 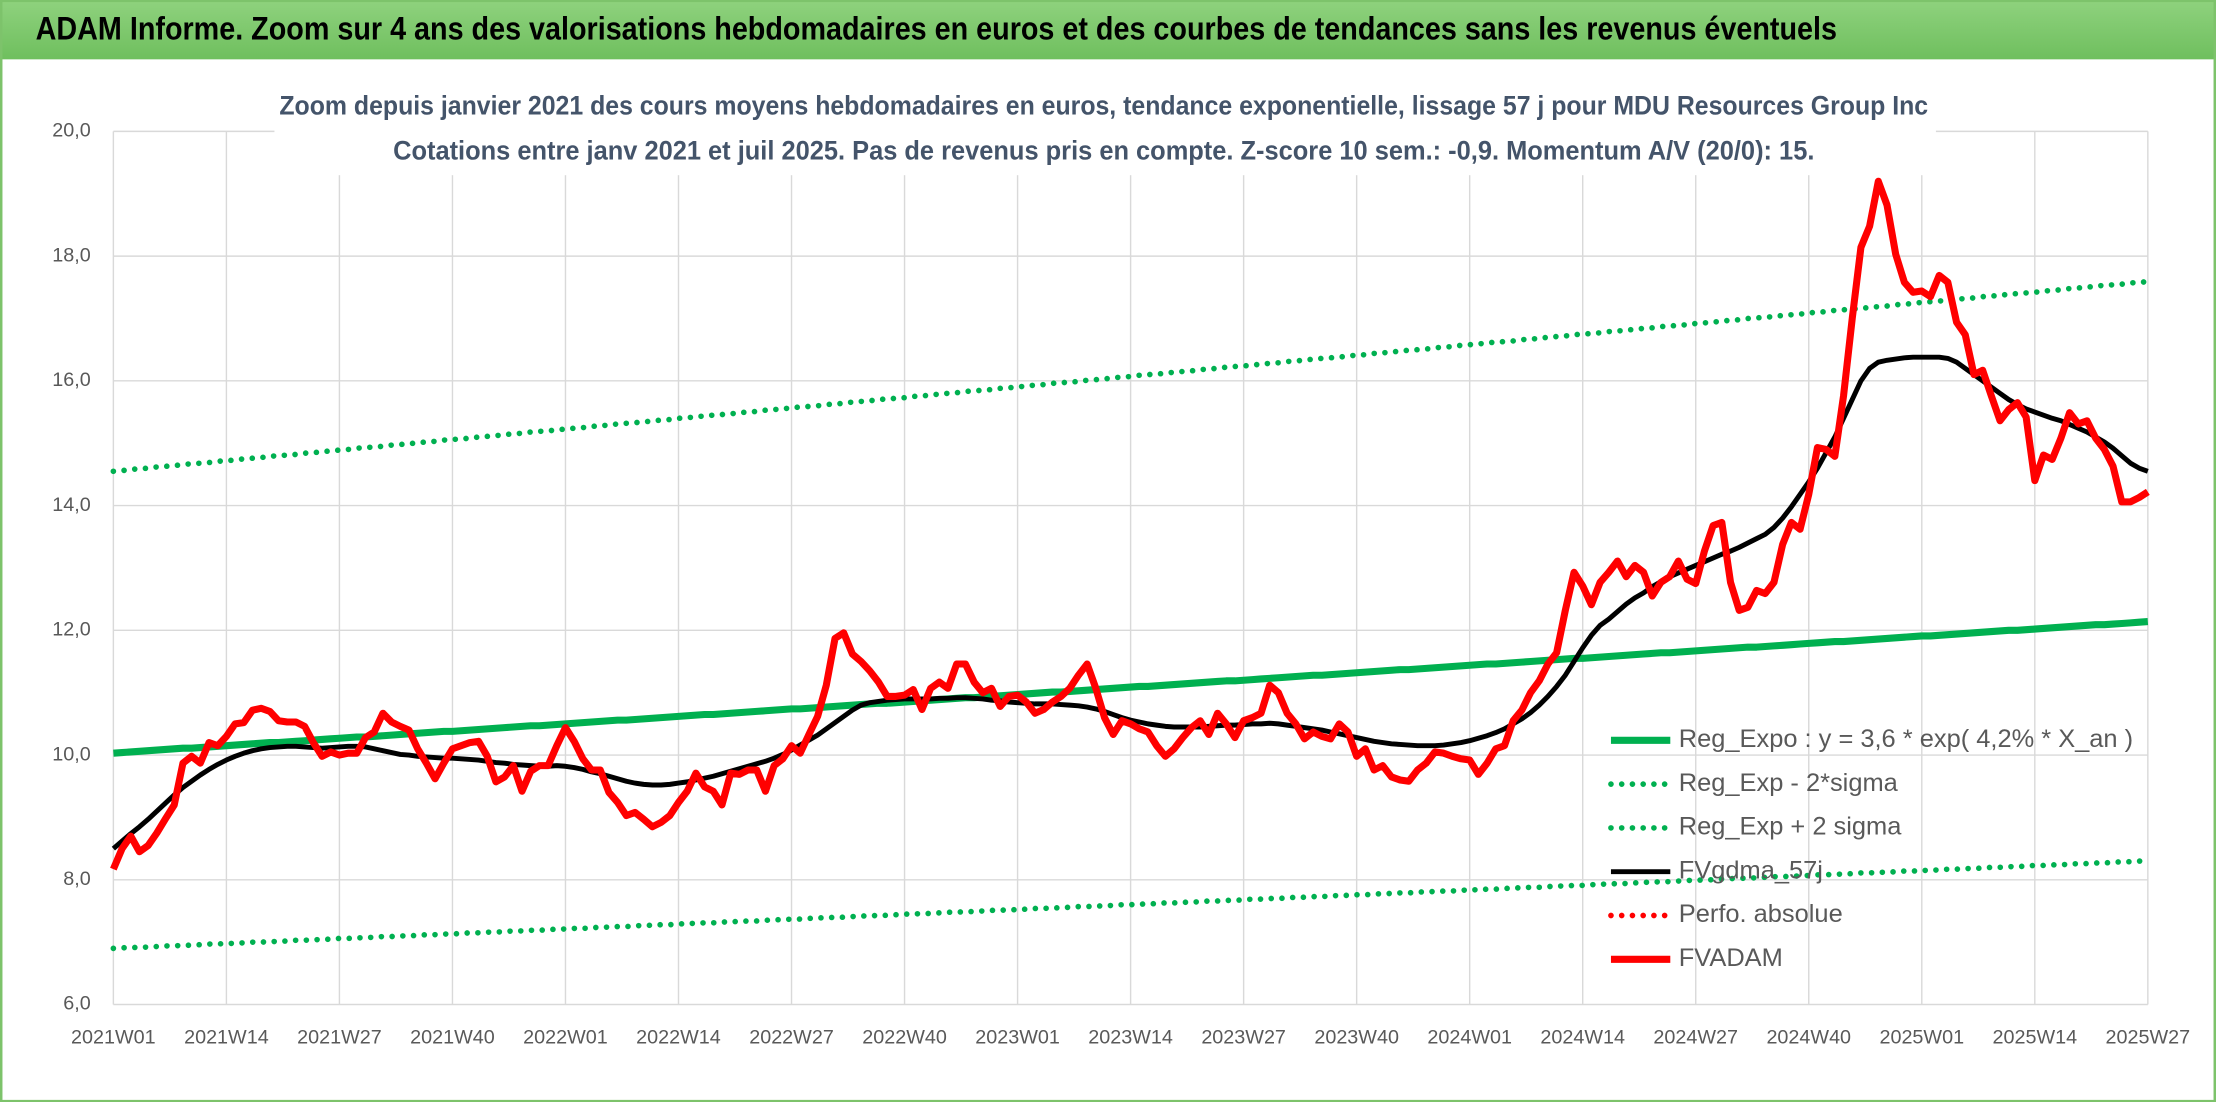 What do you see at coordinates (71, 630) in the screenshot?
I see `y-tick-label: 12,0` at bounding box center [71, 630].